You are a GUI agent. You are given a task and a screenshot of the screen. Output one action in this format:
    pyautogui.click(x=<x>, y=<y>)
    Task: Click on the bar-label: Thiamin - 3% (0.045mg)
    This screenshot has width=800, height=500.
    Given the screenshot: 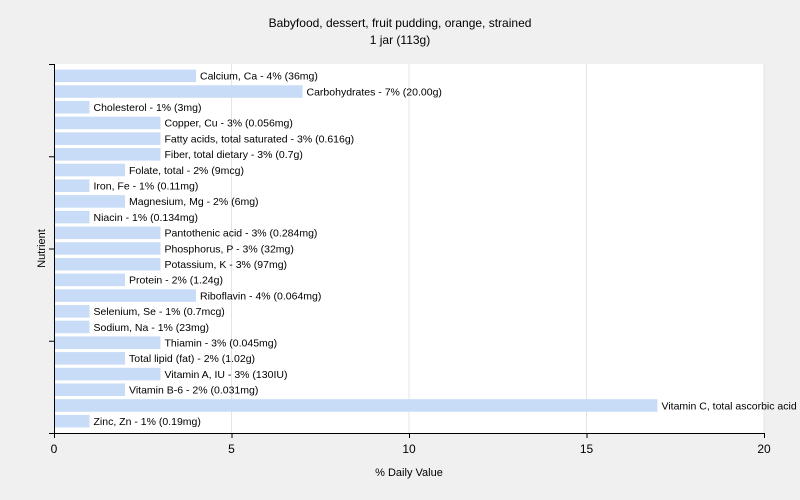 What is the action you would take?
    pyautogui.click(x=221, y=343)
    